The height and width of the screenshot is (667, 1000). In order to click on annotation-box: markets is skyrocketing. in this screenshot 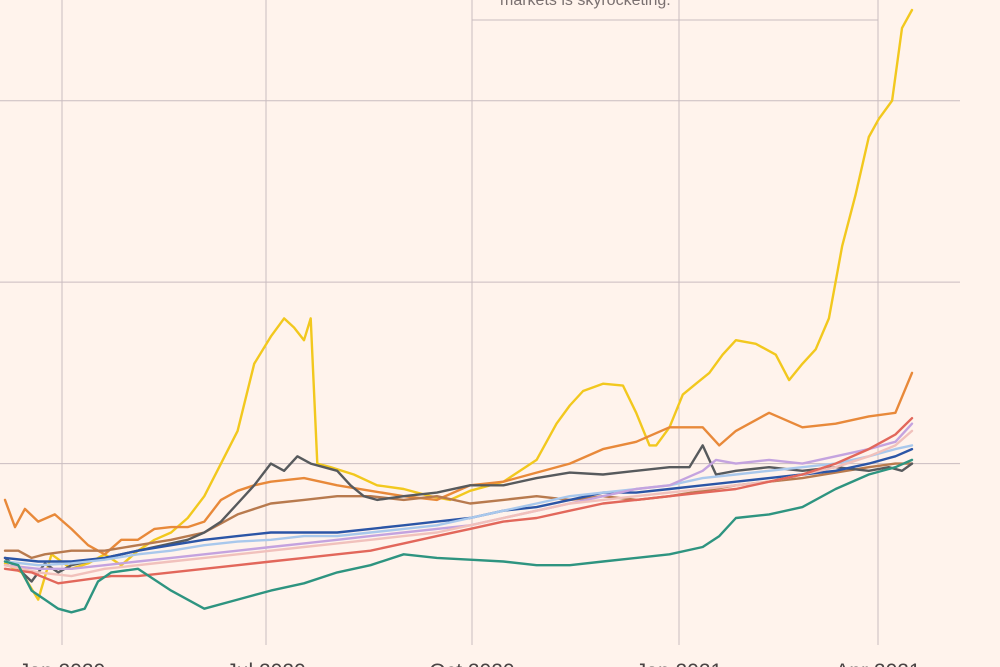, I will do `click(675, 10)`.